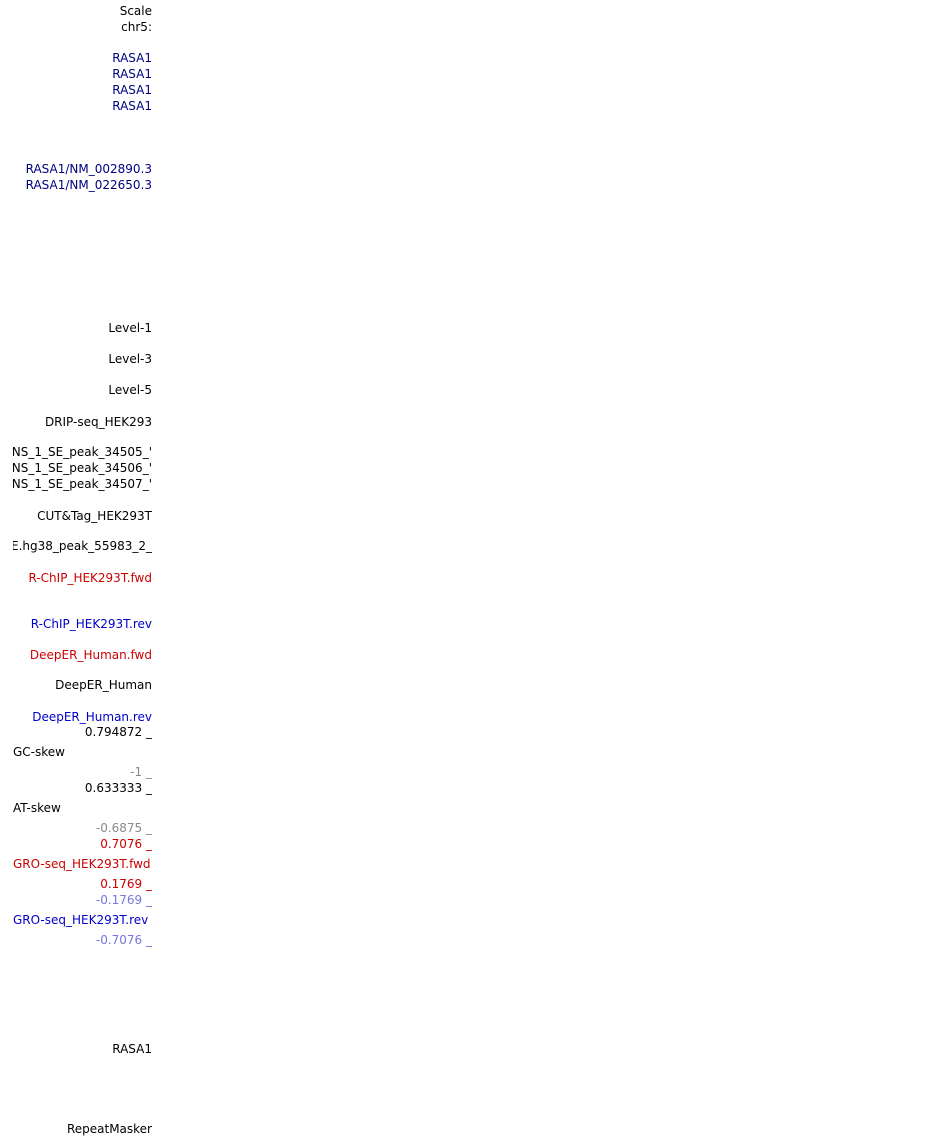  What do you see at coordinates (136, 27) in the screenshot?
I see `chromosome-label: chr5:` at bounding box center [136, 27].